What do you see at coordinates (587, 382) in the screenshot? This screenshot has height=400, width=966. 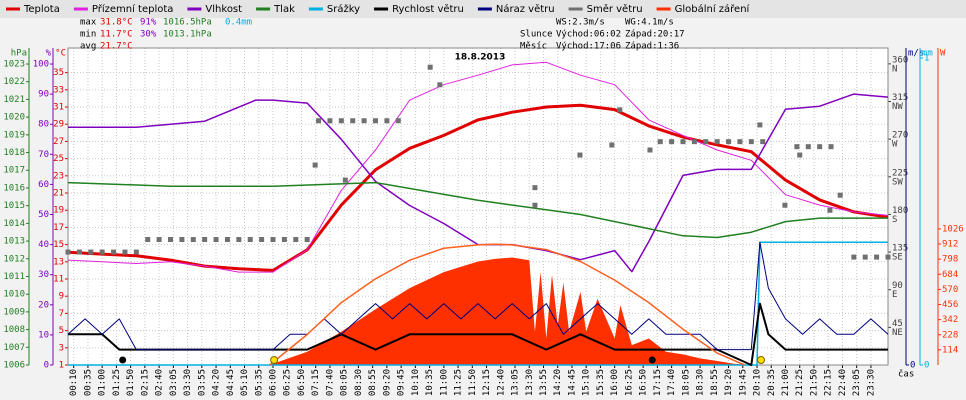 I see `x-tick-label: 15:10` at bounding box center [587, 382].